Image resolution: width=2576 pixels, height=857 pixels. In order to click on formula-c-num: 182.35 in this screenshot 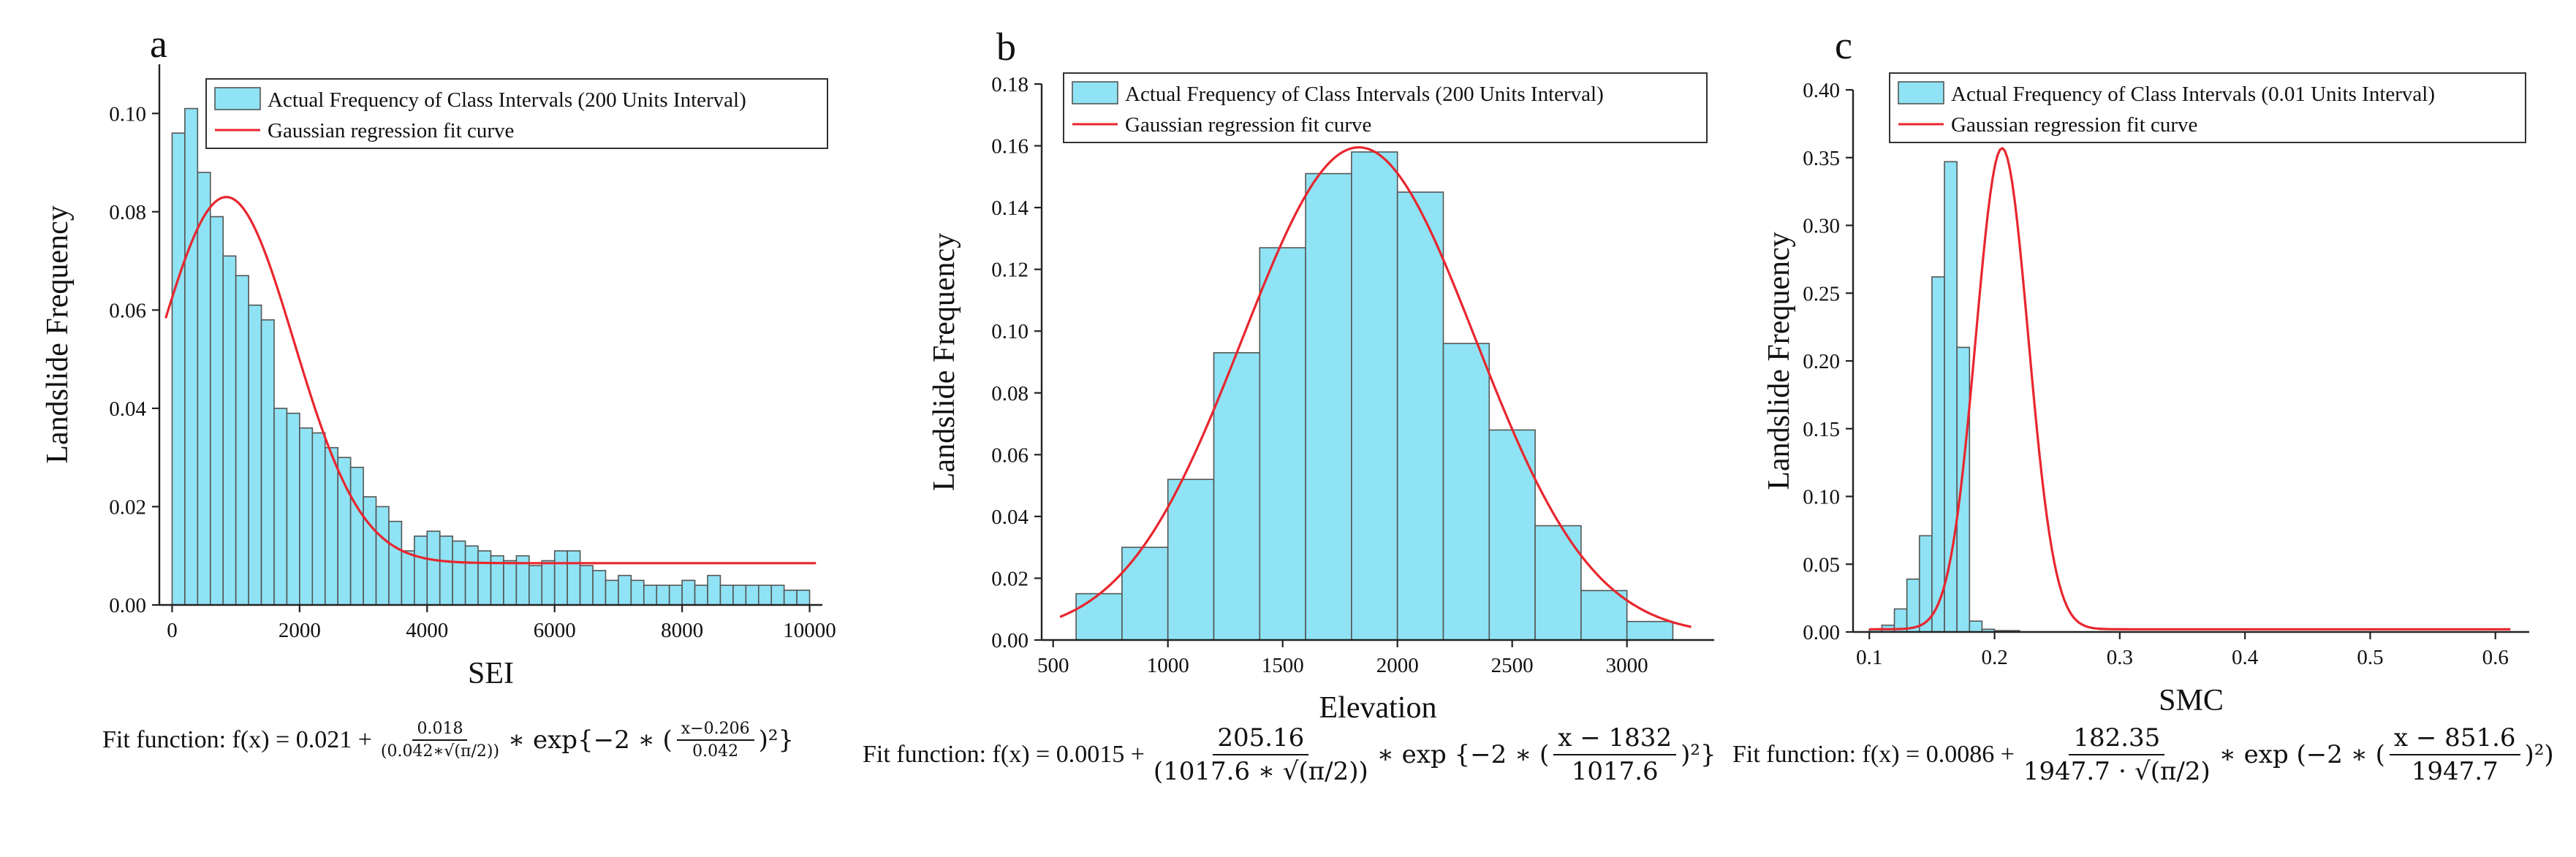, I will do `click(2117, 739)`.